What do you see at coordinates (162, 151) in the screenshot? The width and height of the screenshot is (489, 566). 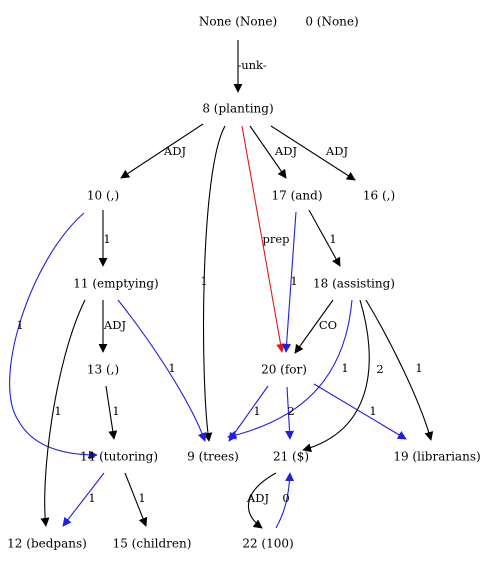 I see `edge-n8-to-n10` at bounding box center [162, 151].